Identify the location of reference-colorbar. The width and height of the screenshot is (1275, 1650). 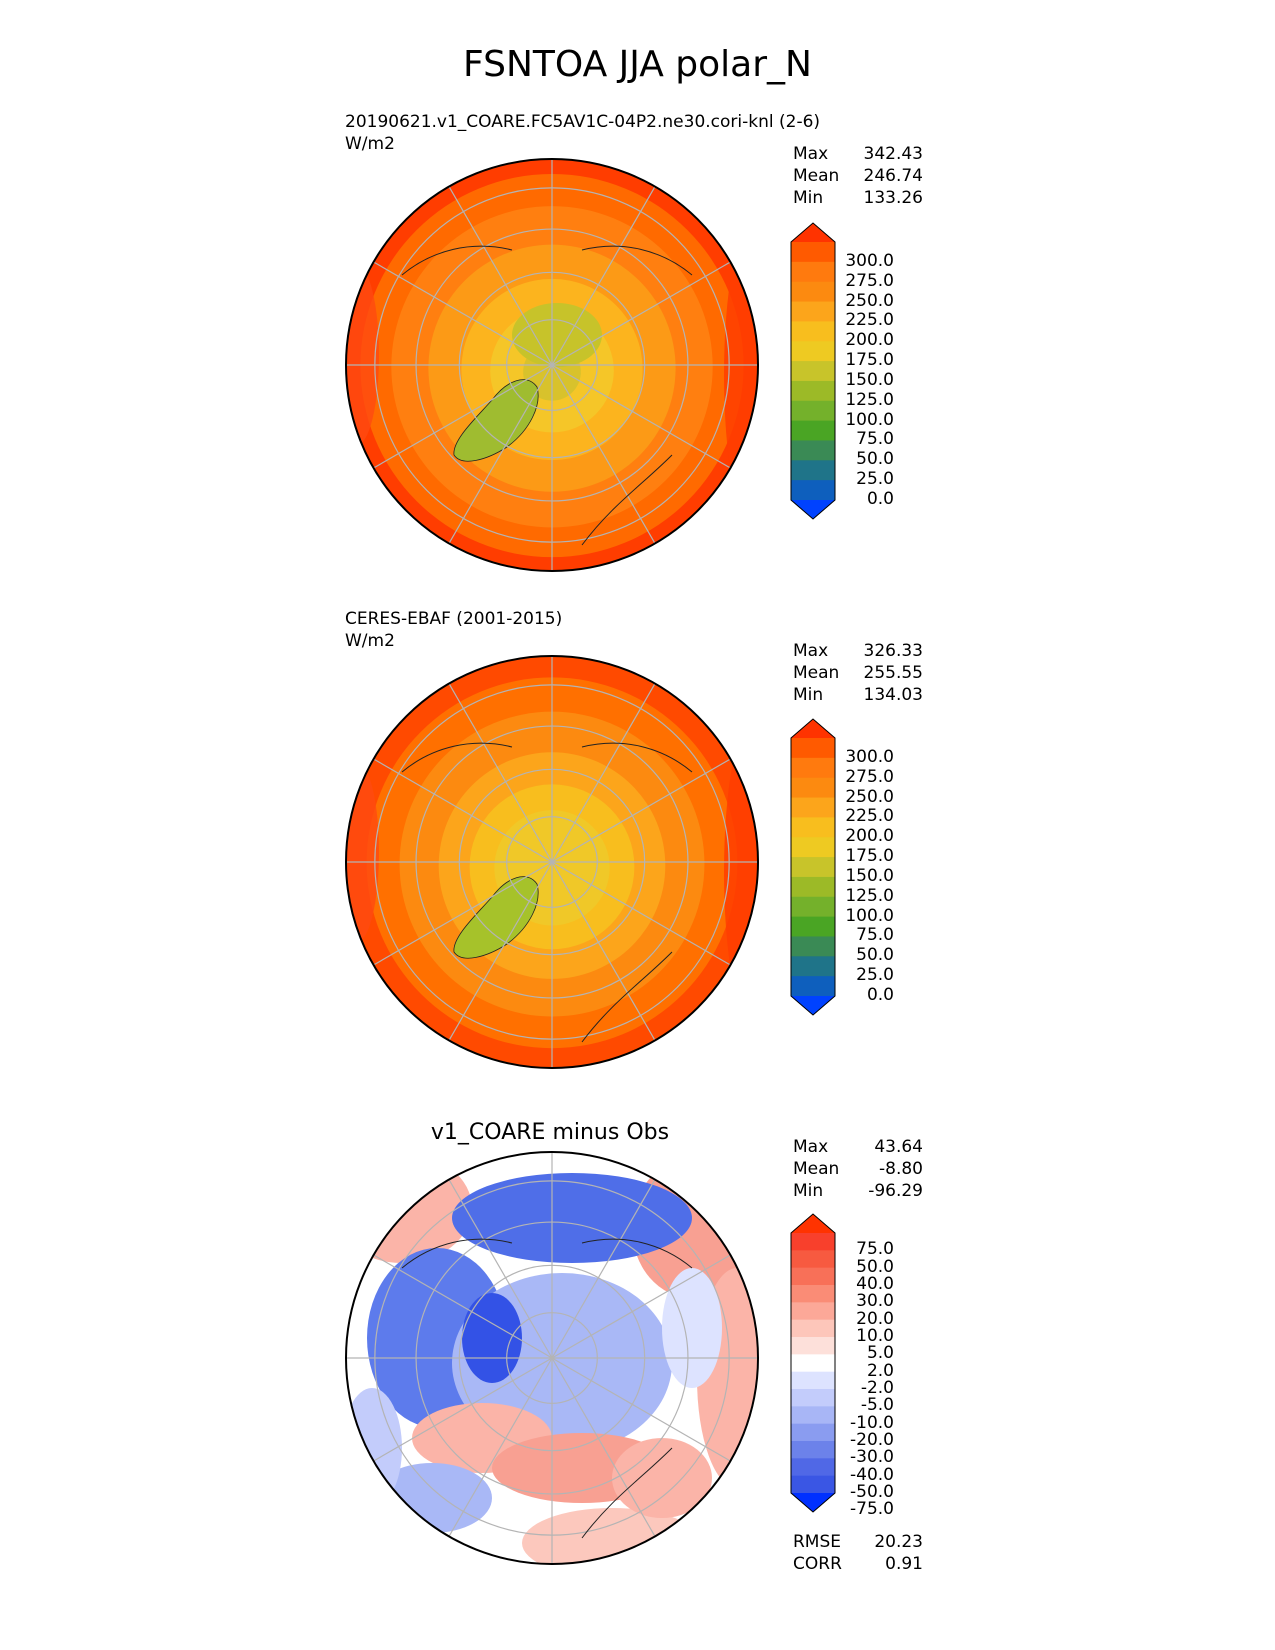
(813, 867).